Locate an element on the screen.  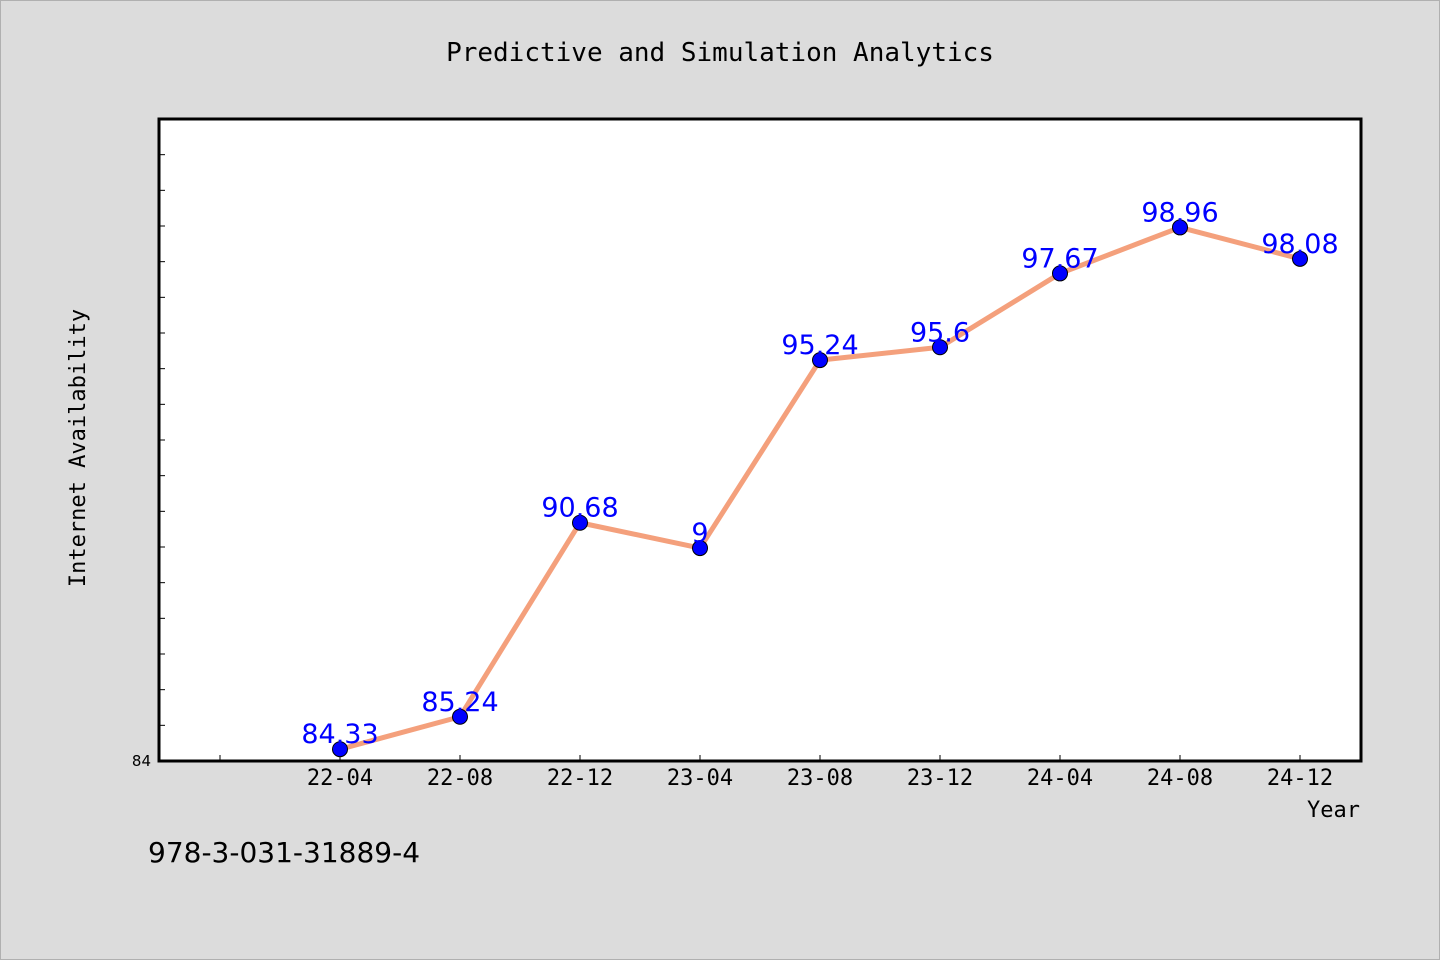
x-tick-label: 23-08 is located at coordinates (820, 778).